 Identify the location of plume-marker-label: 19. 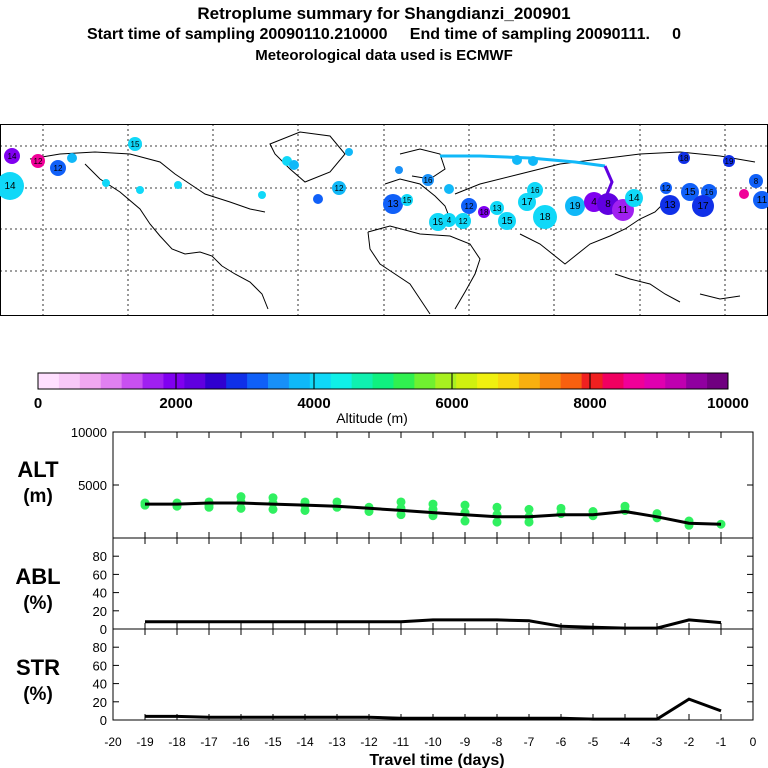
(729, 161).